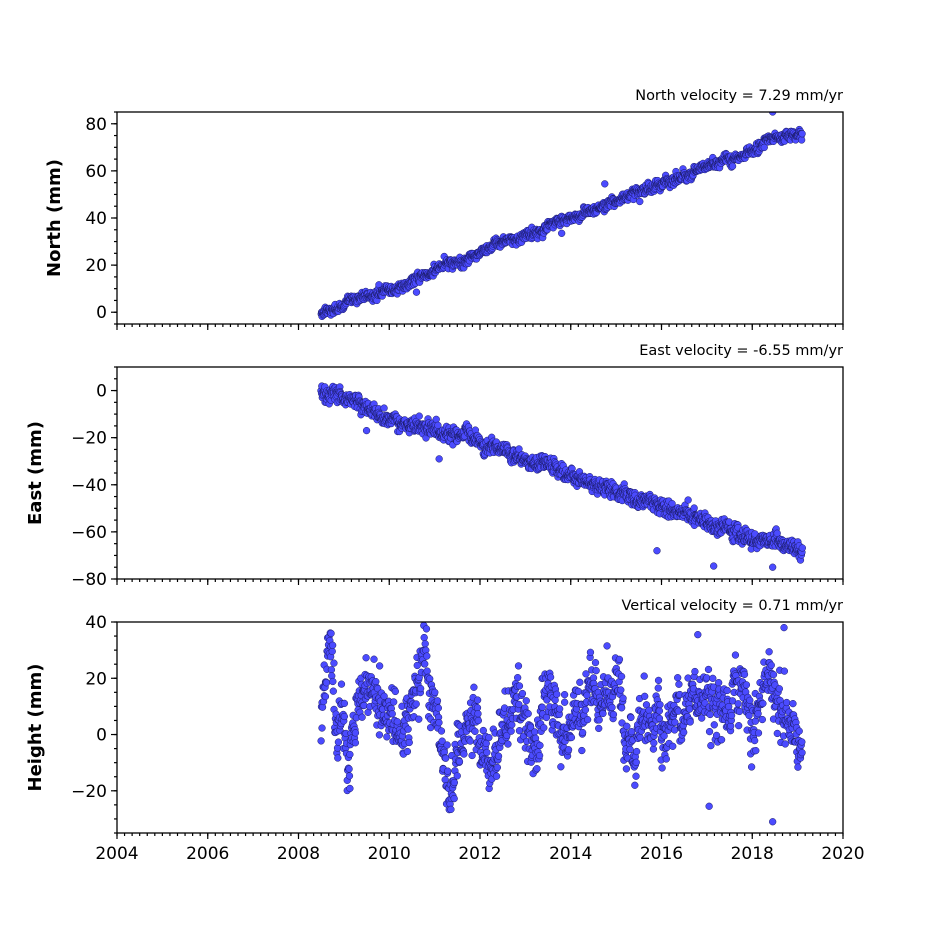 The image size is (937, 937). What do you see at coordinates (96, 266) in the screenshot?
I see `y-tick-label: 20` at bounding box center [96, 266].